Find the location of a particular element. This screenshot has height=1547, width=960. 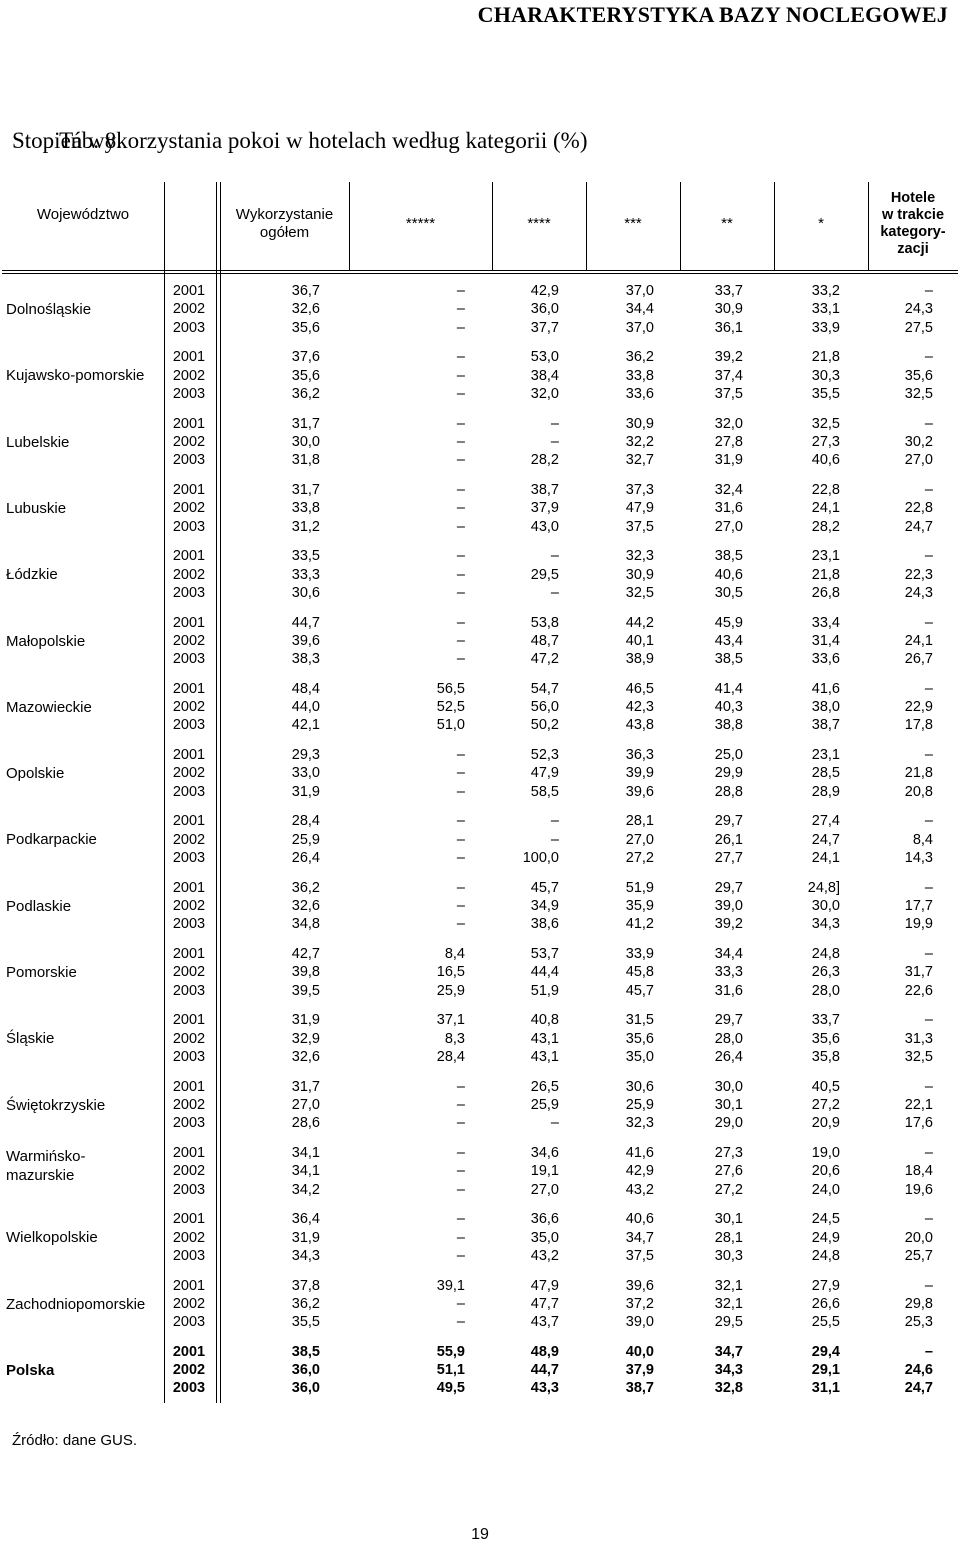

table-cell: 26,3 is located at coordinates (825, 972).